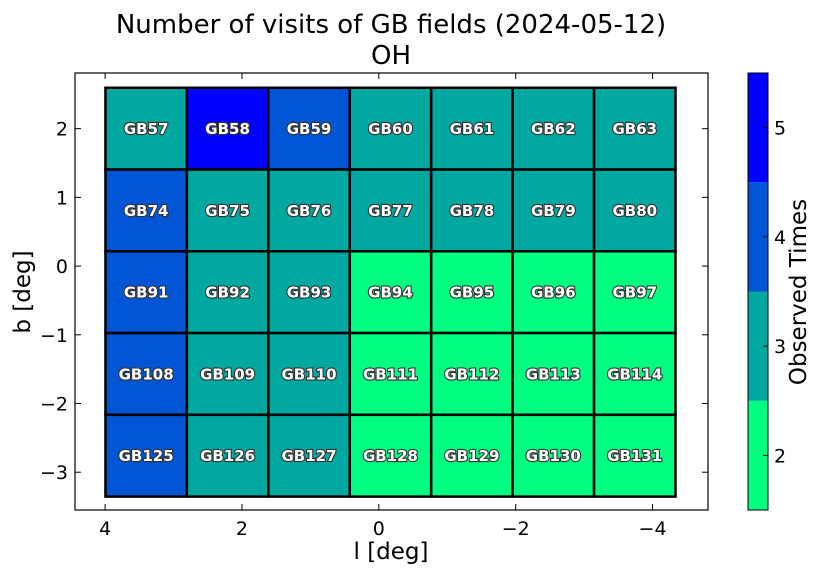  I want to click on cell-label: GB95, so click(472, 293).